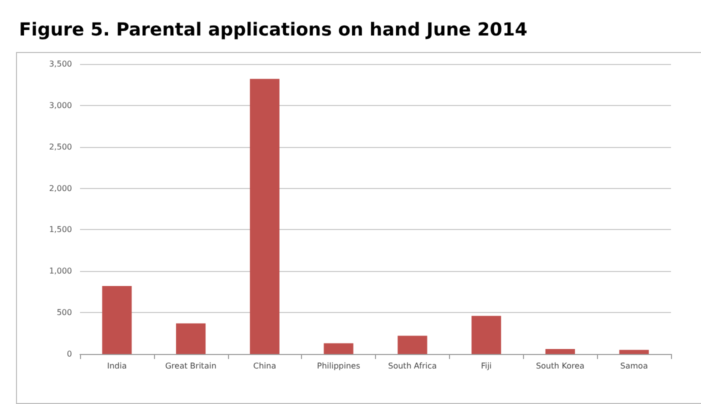 This screenshot has height=404, width=701. Describe the element at coordinates (60, 188) in the screenshot. I see `y-tick-label: 2,000` at that location.